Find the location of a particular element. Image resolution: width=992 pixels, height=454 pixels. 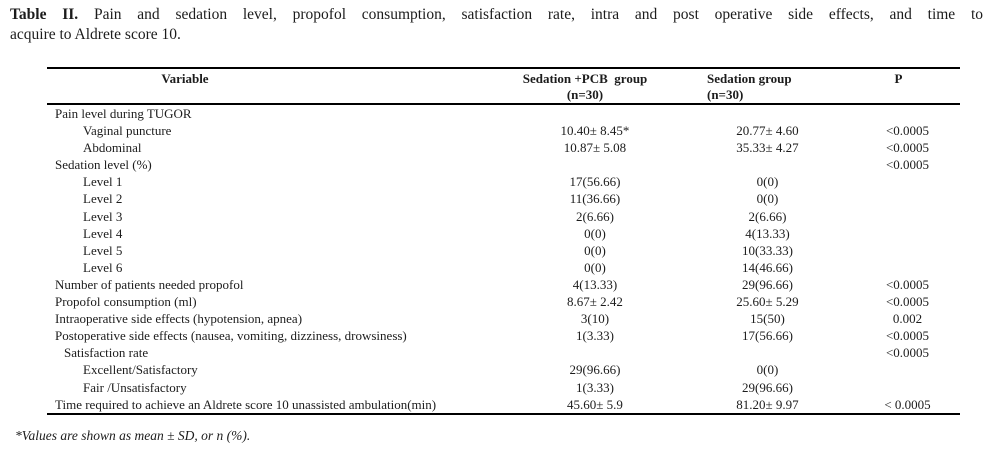

row-p-value: < 0.0005 is located at coordinates (907, 404).